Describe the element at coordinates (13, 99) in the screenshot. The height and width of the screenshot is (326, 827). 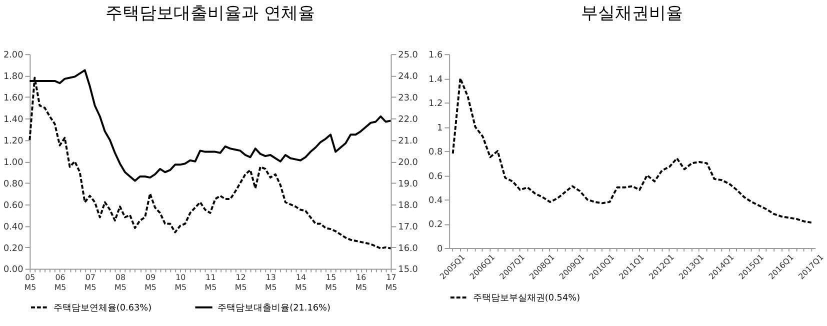
I see `y-tick-label: 1.60` at that location.